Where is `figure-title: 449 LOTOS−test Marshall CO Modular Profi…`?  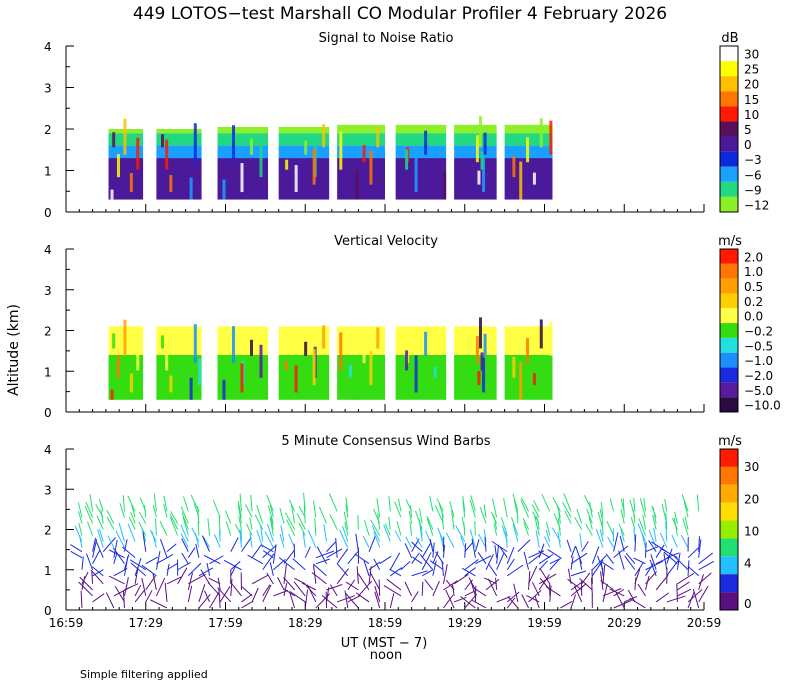
figure-title: 449 LOTOS−test Marshall CO Modular Profi… is located at coordinates (400, 14).